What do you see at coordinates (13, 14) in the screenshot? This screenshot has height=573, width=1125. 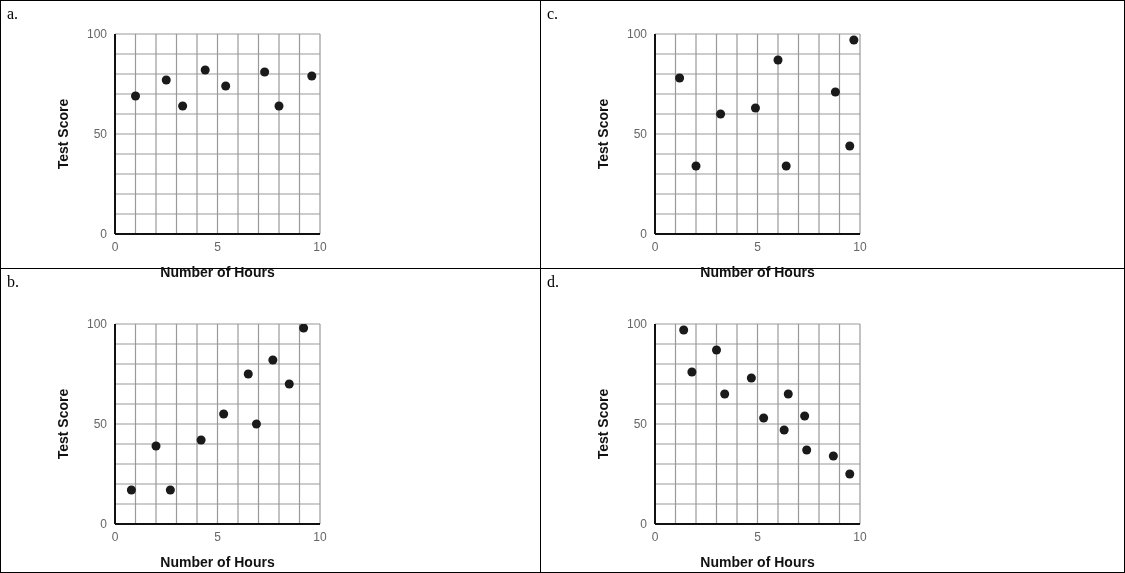 I see `chart-title: a.` at bounding box center [13, 14].